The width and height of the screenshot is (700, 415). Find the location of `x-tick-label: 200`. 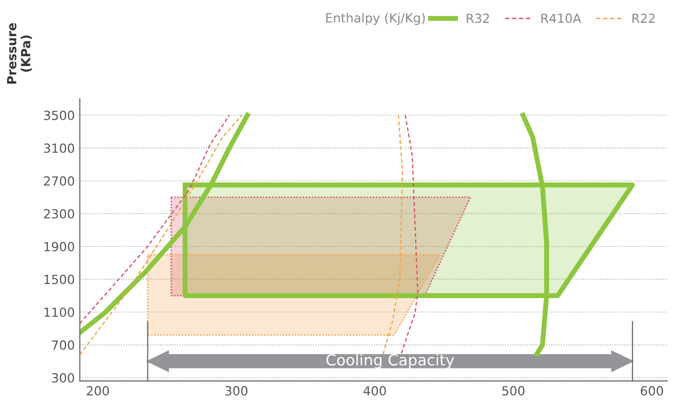

x-tick-label: 200 is located at coordinates (97, 391).